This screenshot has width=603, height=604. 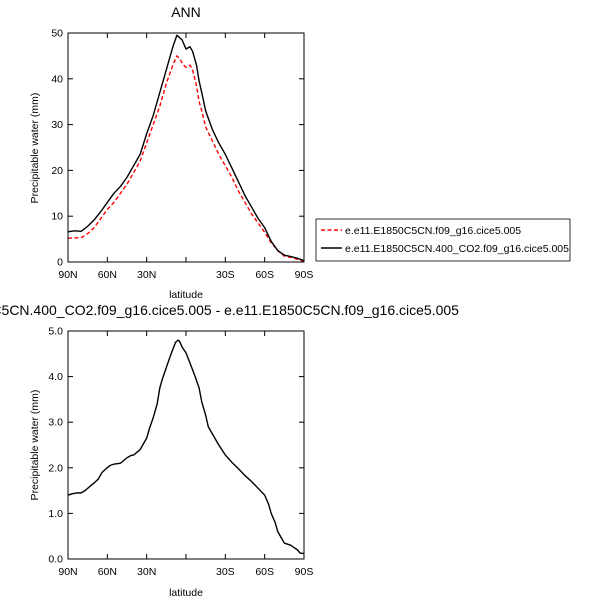 I want to click on bottom-y-tick-label: 4.0, so click(x=55, y=377).